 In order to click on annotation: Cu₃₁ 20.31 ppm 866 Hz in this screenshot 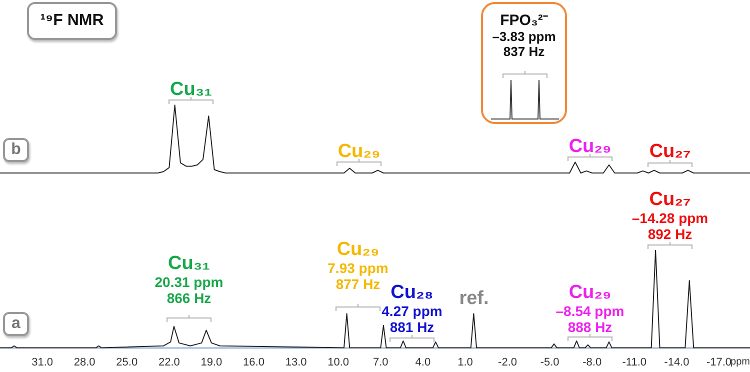, I will do `click(189, 279)`.